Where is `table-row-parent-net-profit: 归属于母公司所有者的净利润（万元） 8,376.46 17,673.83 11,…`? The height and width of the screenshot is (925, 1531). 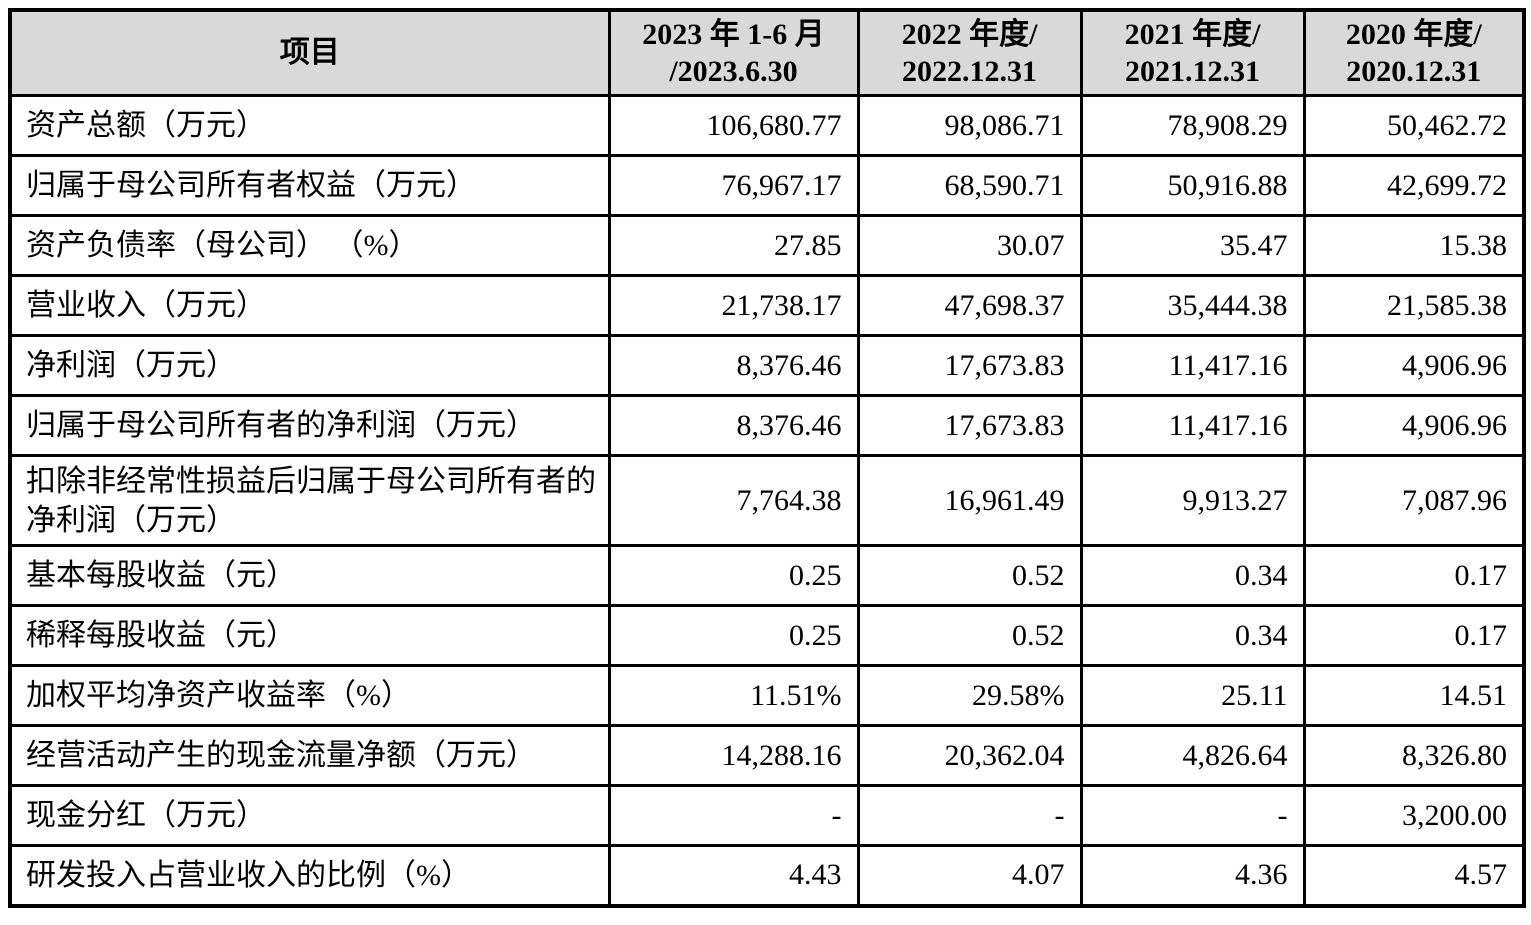 table-row-parent-net-profit: 归属于母公司所有者的净利润（万元） 8,376.46 17,673.83 11,… is located at coordinates (767, 425).